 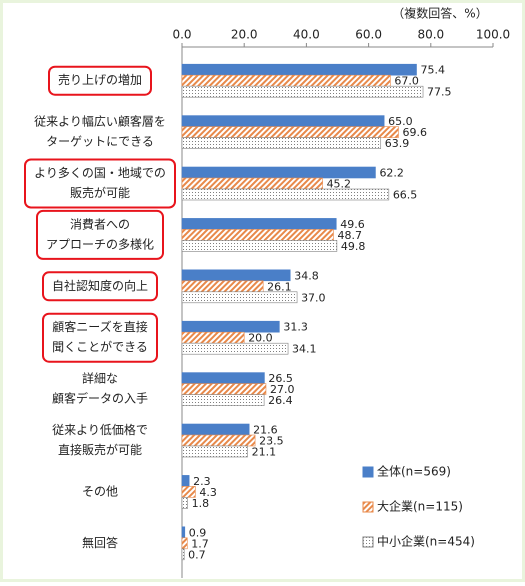 What do you see at coordinates (295, 327) in the screenshot?
I see `value-label: 31.3` at bounding box center [295, 327].